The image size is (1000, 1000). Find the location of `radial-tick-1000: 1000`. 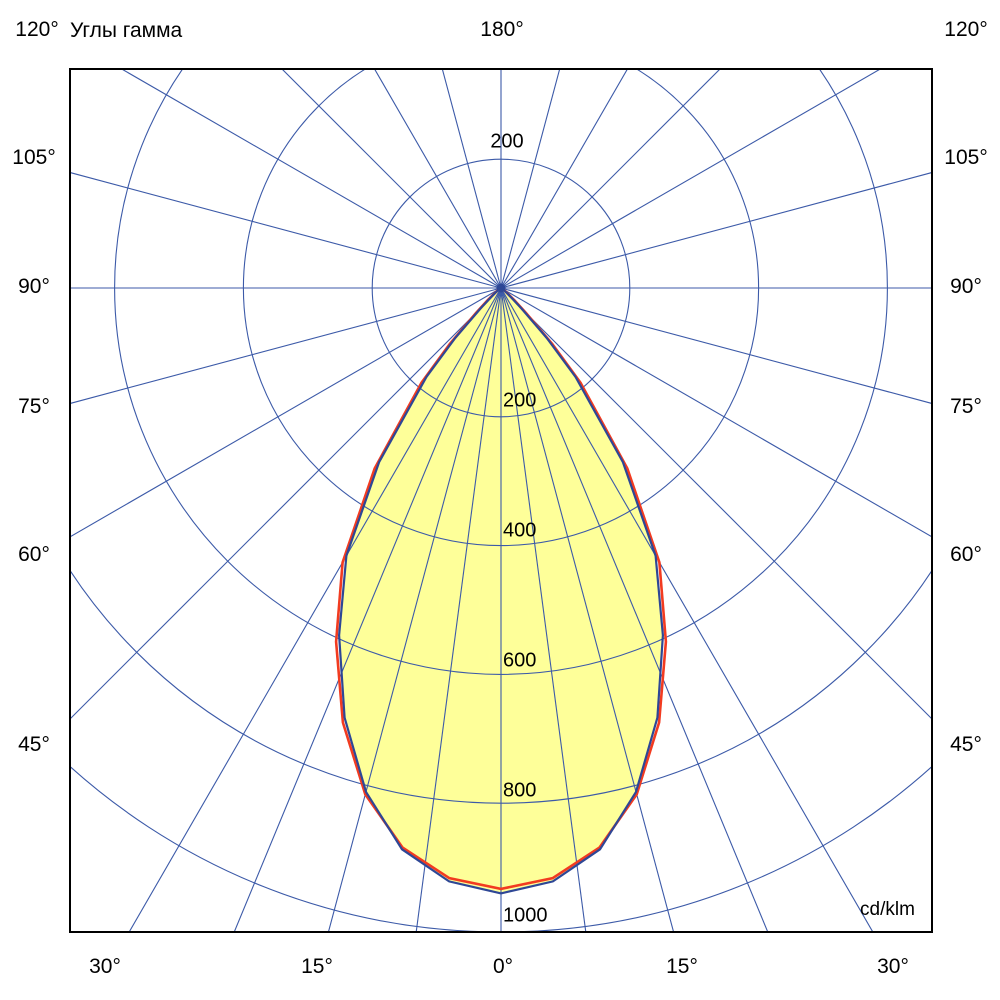

radial-tick-1000: 1000 is located at coordinates (525, 915).